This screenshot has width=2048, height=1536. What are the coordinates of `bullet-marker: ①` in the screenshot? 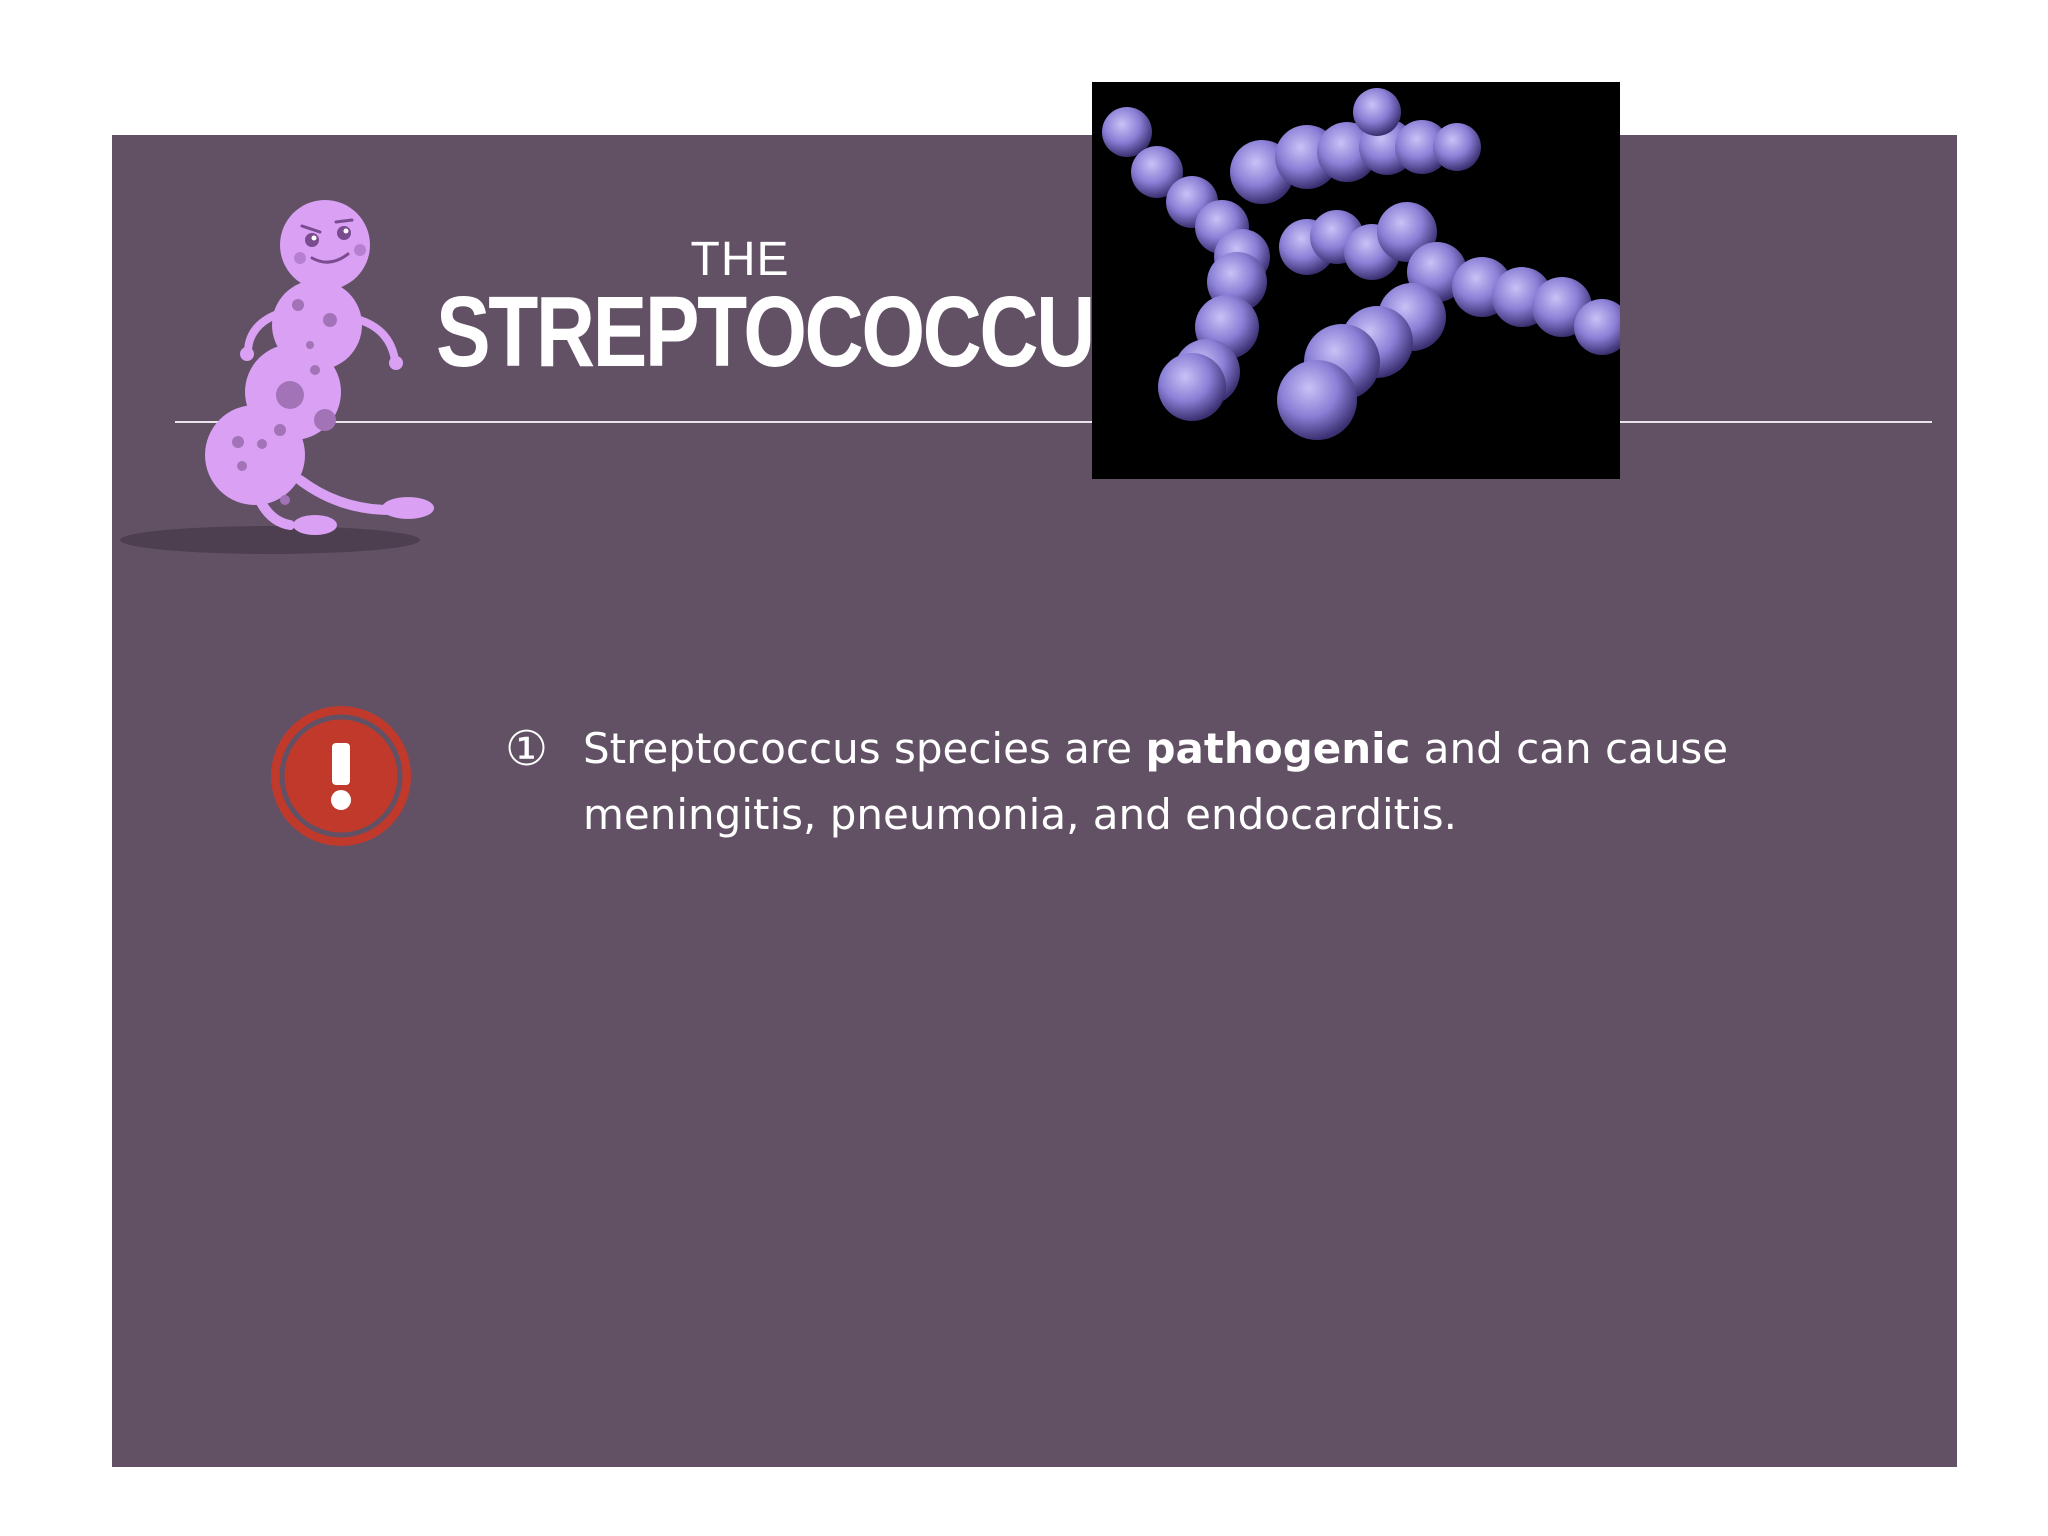 It's located at (527, 749).